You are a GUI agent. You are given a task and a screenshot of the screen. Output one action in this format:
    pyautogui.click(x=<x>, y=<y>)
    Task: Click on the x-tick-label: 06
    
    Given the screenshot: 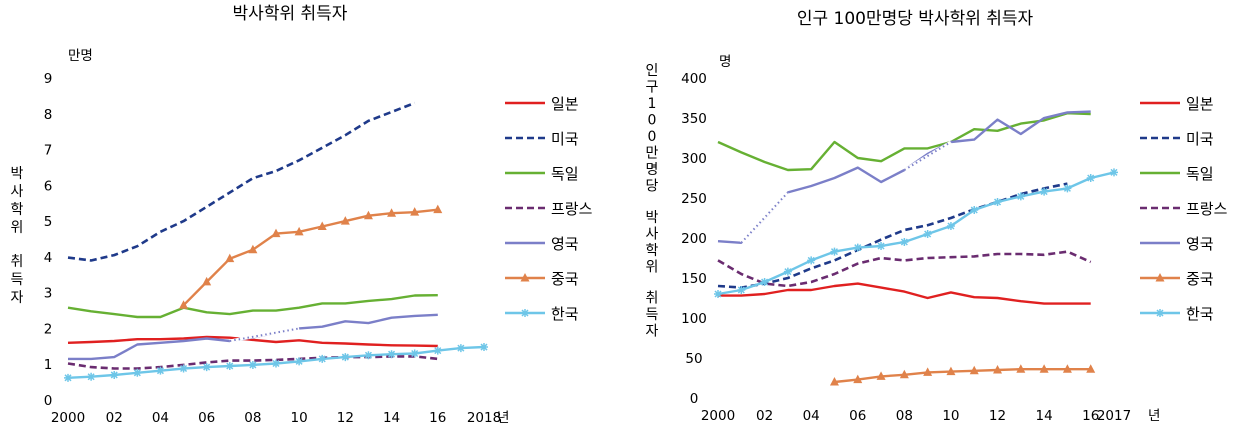 What is the action you would take?
    pyautogui.click(x=206, y=418)
    